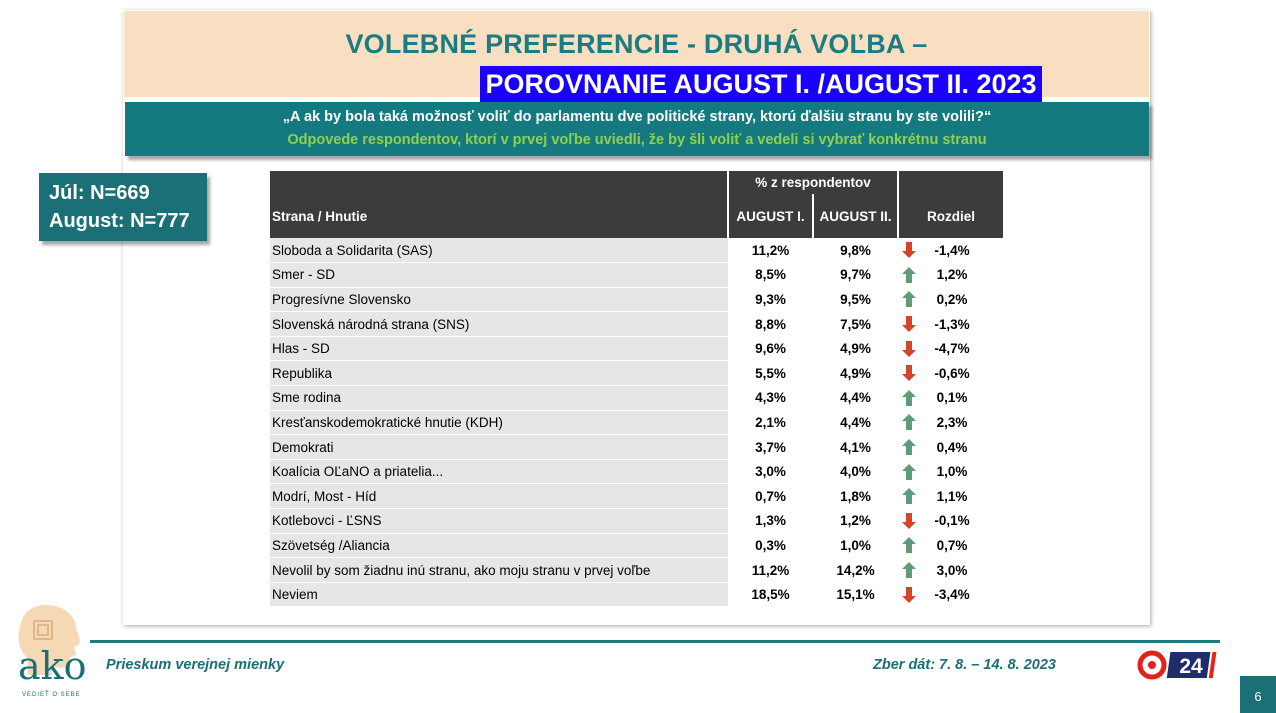 The width and height of the screenshot is (1276, 713). Describe the element at coordinates (499, 324) in the screenshot. I see `party-name: Slovenská národná strana (SNS)` at that location.